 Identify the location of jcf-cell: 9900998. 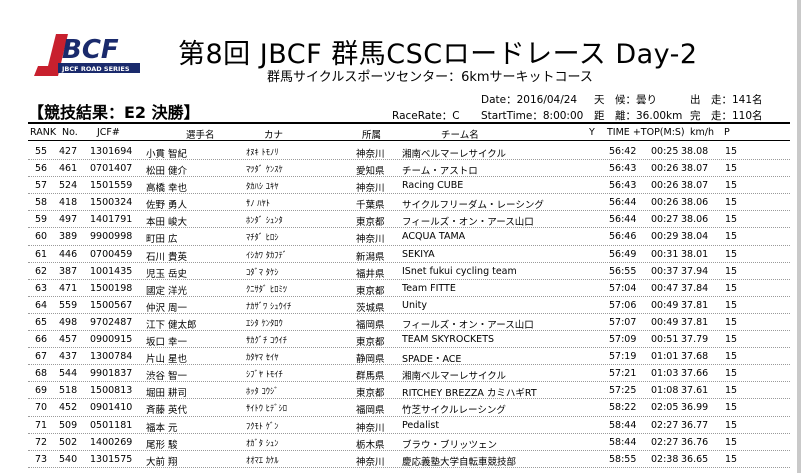
(111, 237).